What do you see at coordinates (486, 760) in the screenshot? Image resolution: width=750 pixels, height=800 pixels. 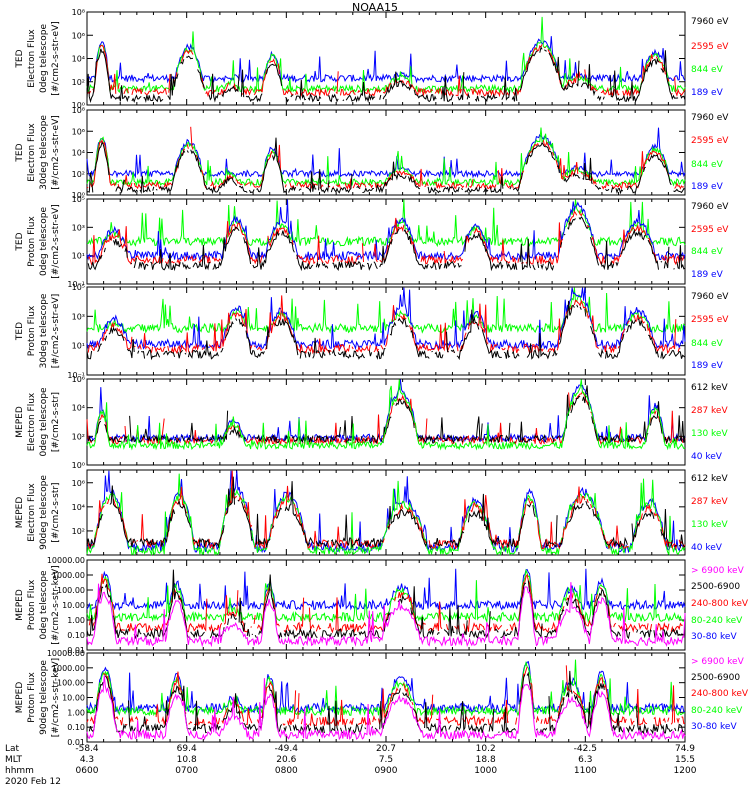 I see `x-tick-mlt: 18.8` at bounding box center [486, 760].